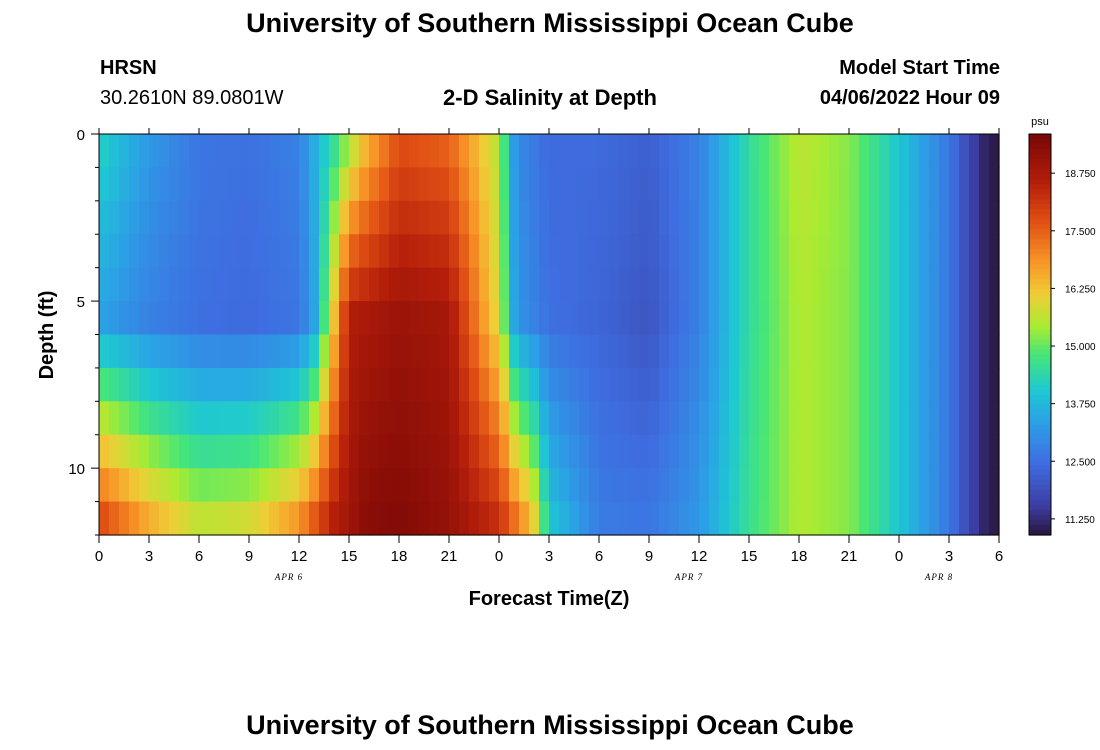  I want to click on x-tick-label: 6, so click(999, 556).